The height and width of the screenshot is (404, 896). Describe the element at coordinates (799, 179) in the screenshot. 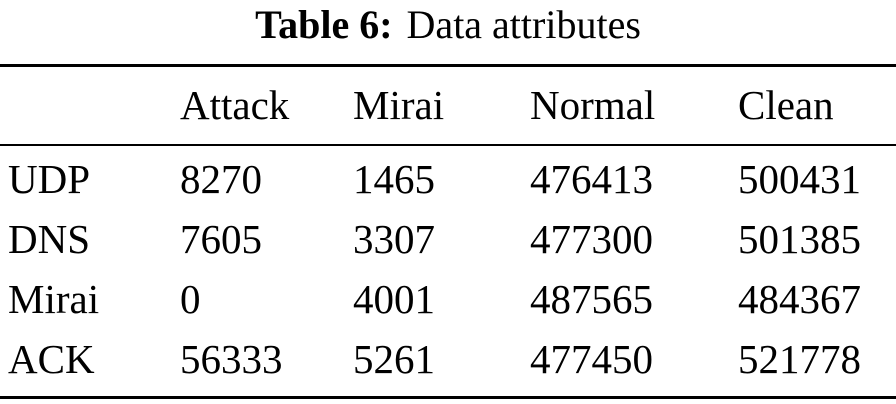

I see `table-cell: 500431` at that location.